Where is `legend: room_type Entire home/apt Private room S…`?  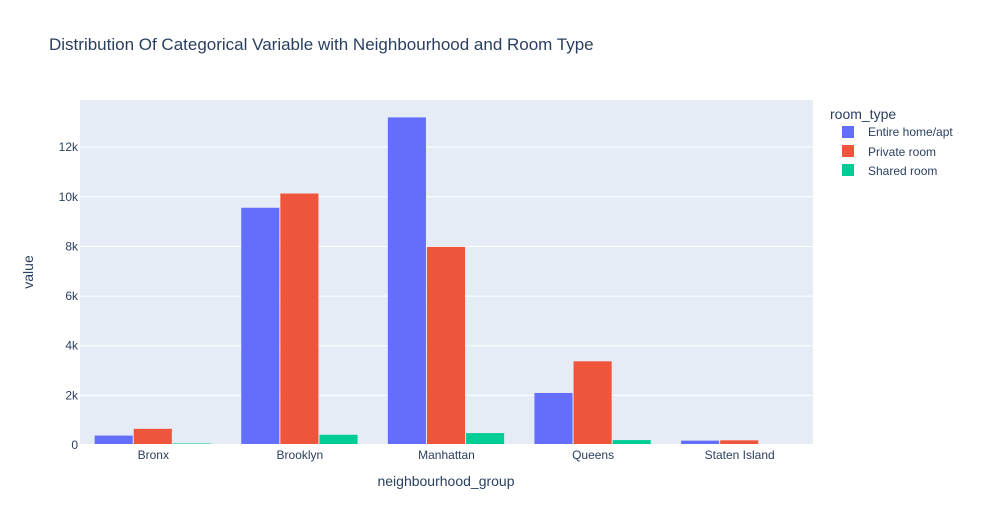 legend: room_type Entire home/apt Private room S… is located at coordinates (891, 142).